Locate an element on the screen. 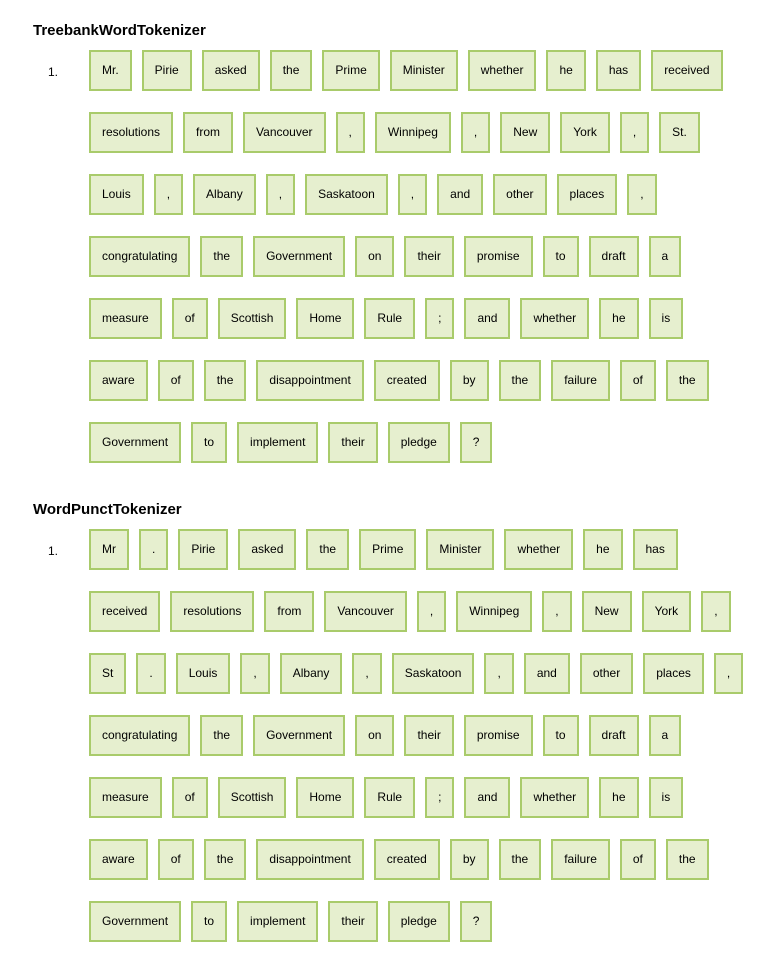 The width and height of the screenshot is (775, 971). token-chip: Winnipeg is located at coordinates (494, 611).